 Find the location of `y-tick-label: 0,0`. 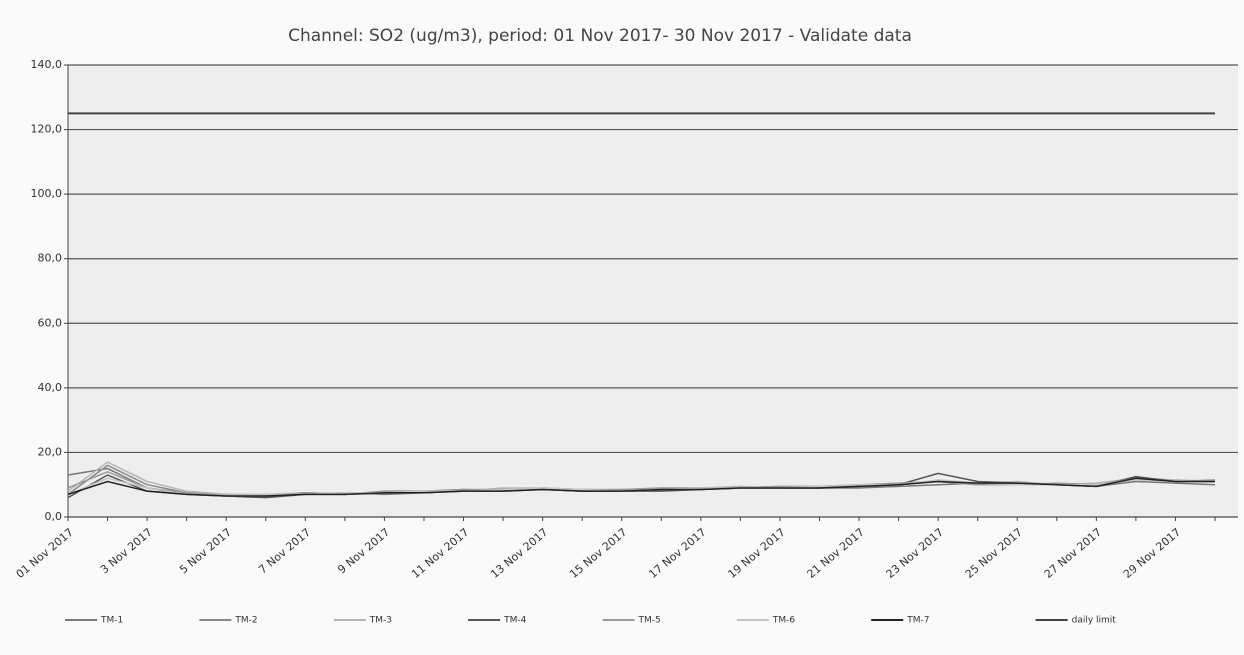

y-tick-label: 0,0 is located at coordinates (54, 516).